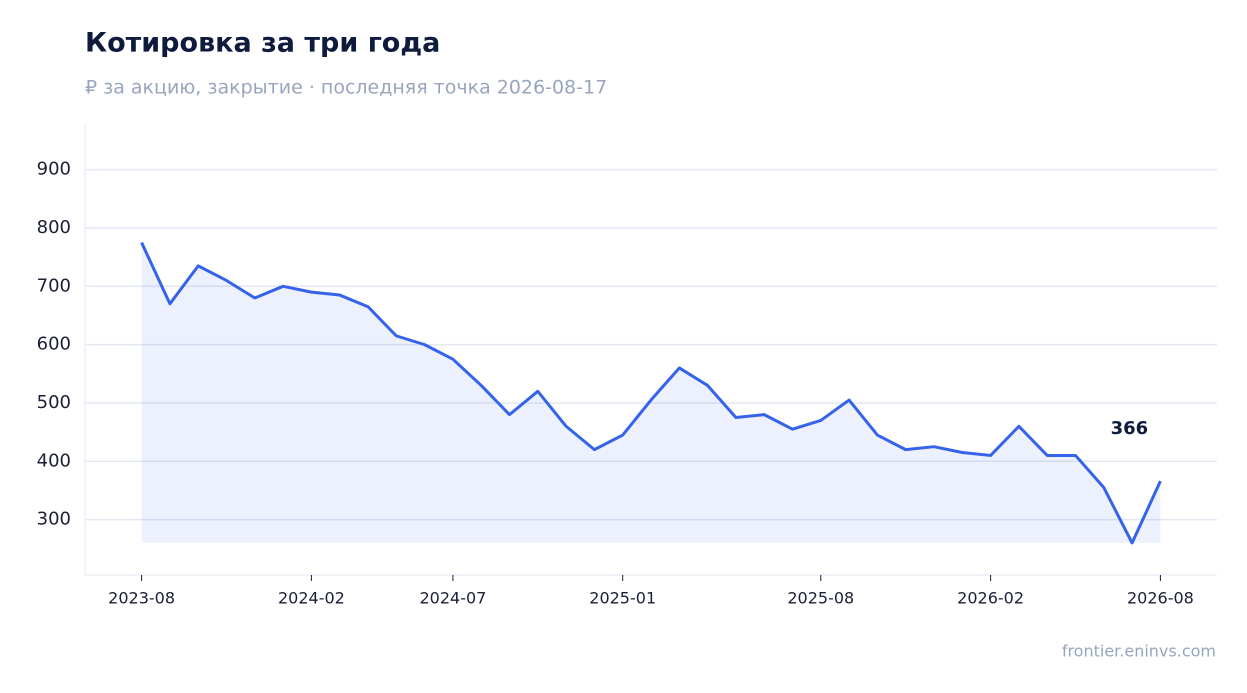  What do you see at coordinates (54, 169) in the screenshot?
I see `y-tick-label: 900` at bounding box center [54, 169].